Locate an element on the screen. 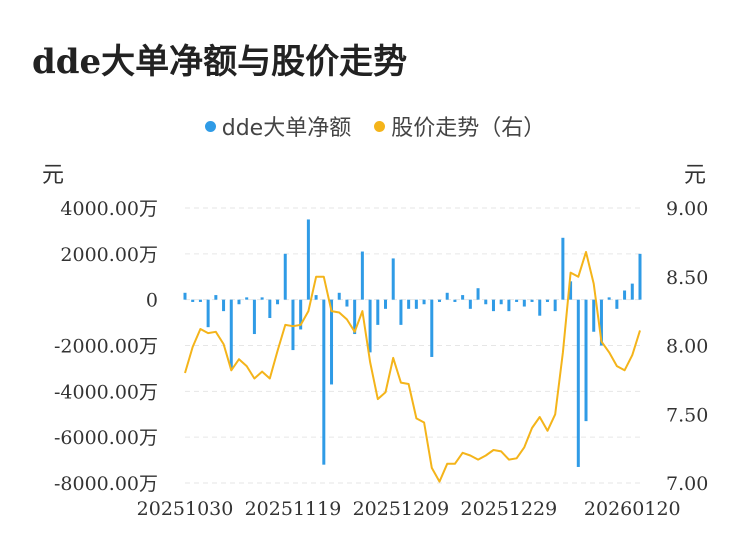 This screenshot has width=750, height=558. y-right-tick-label: 9.00 is located at coordinates (687, 209).